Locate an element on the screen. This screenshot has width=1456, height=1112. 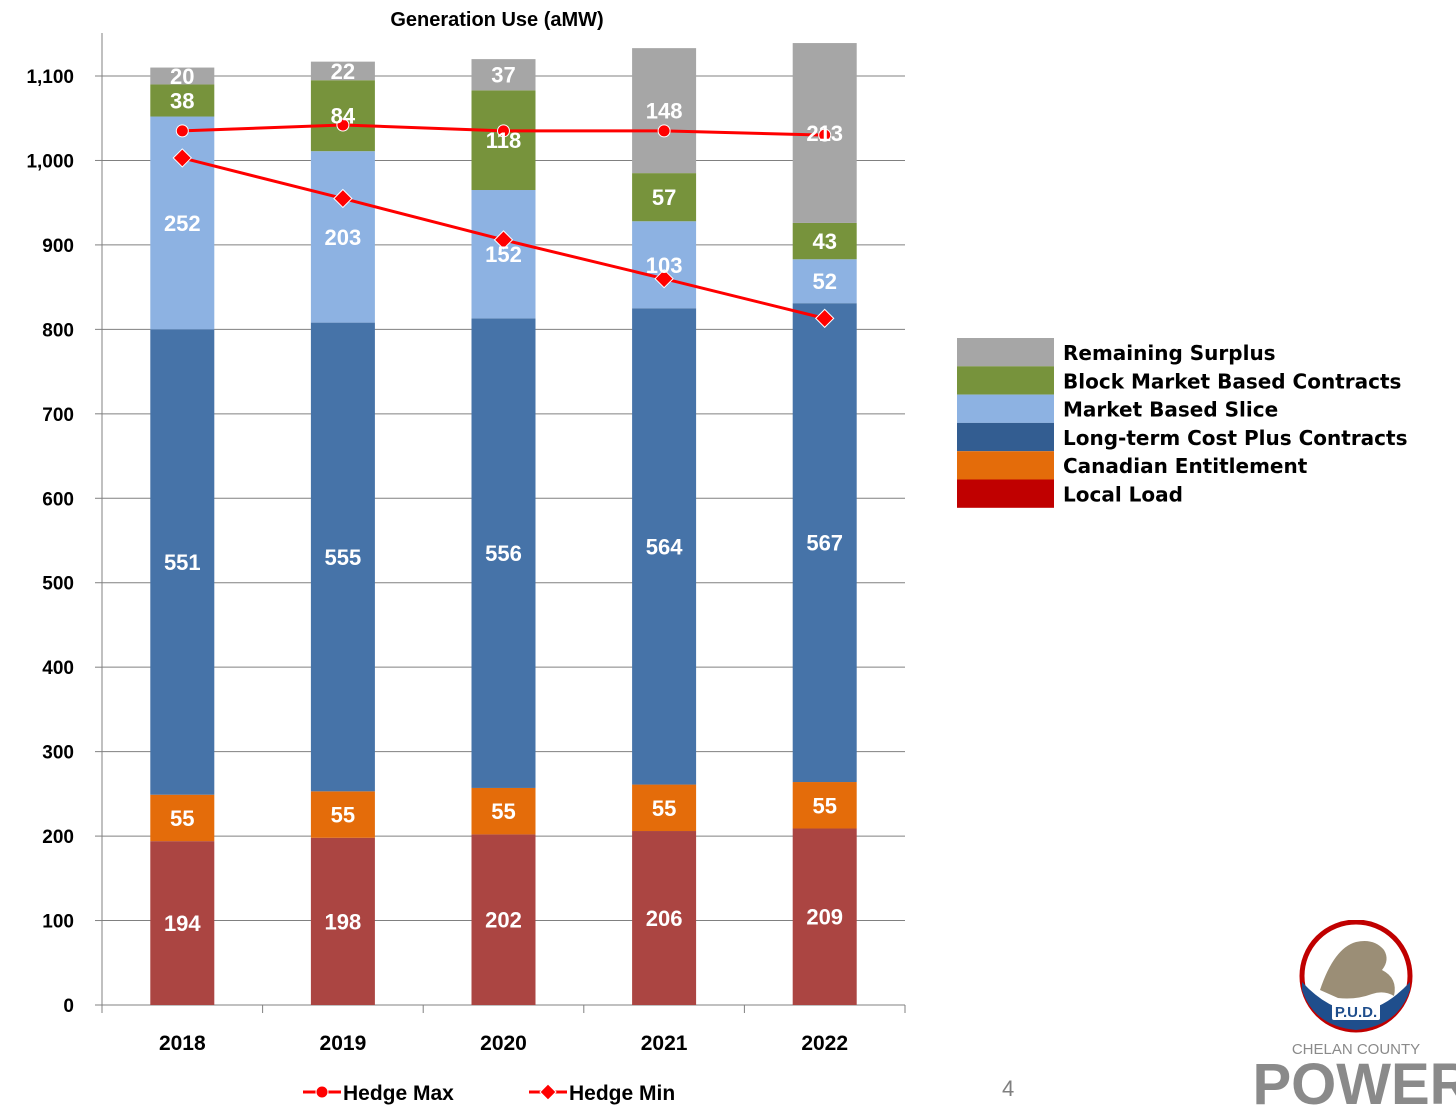
data-label: 194 is located at coordinates (182, 923).